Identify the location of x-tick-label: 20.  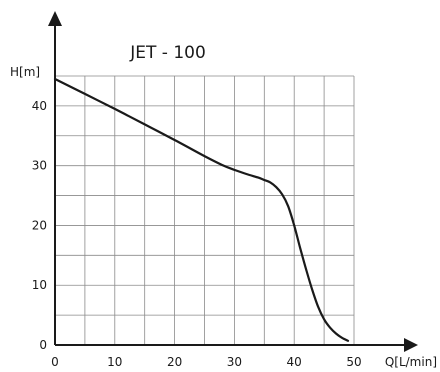
(174, 362).